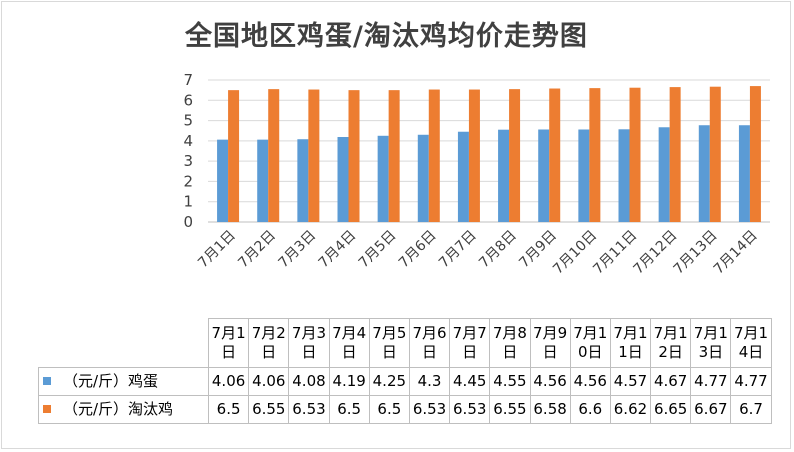 The width and height of the screenshot is (794, 452). I want to click on x-tick-label: 7月7日, so click(458, 250).